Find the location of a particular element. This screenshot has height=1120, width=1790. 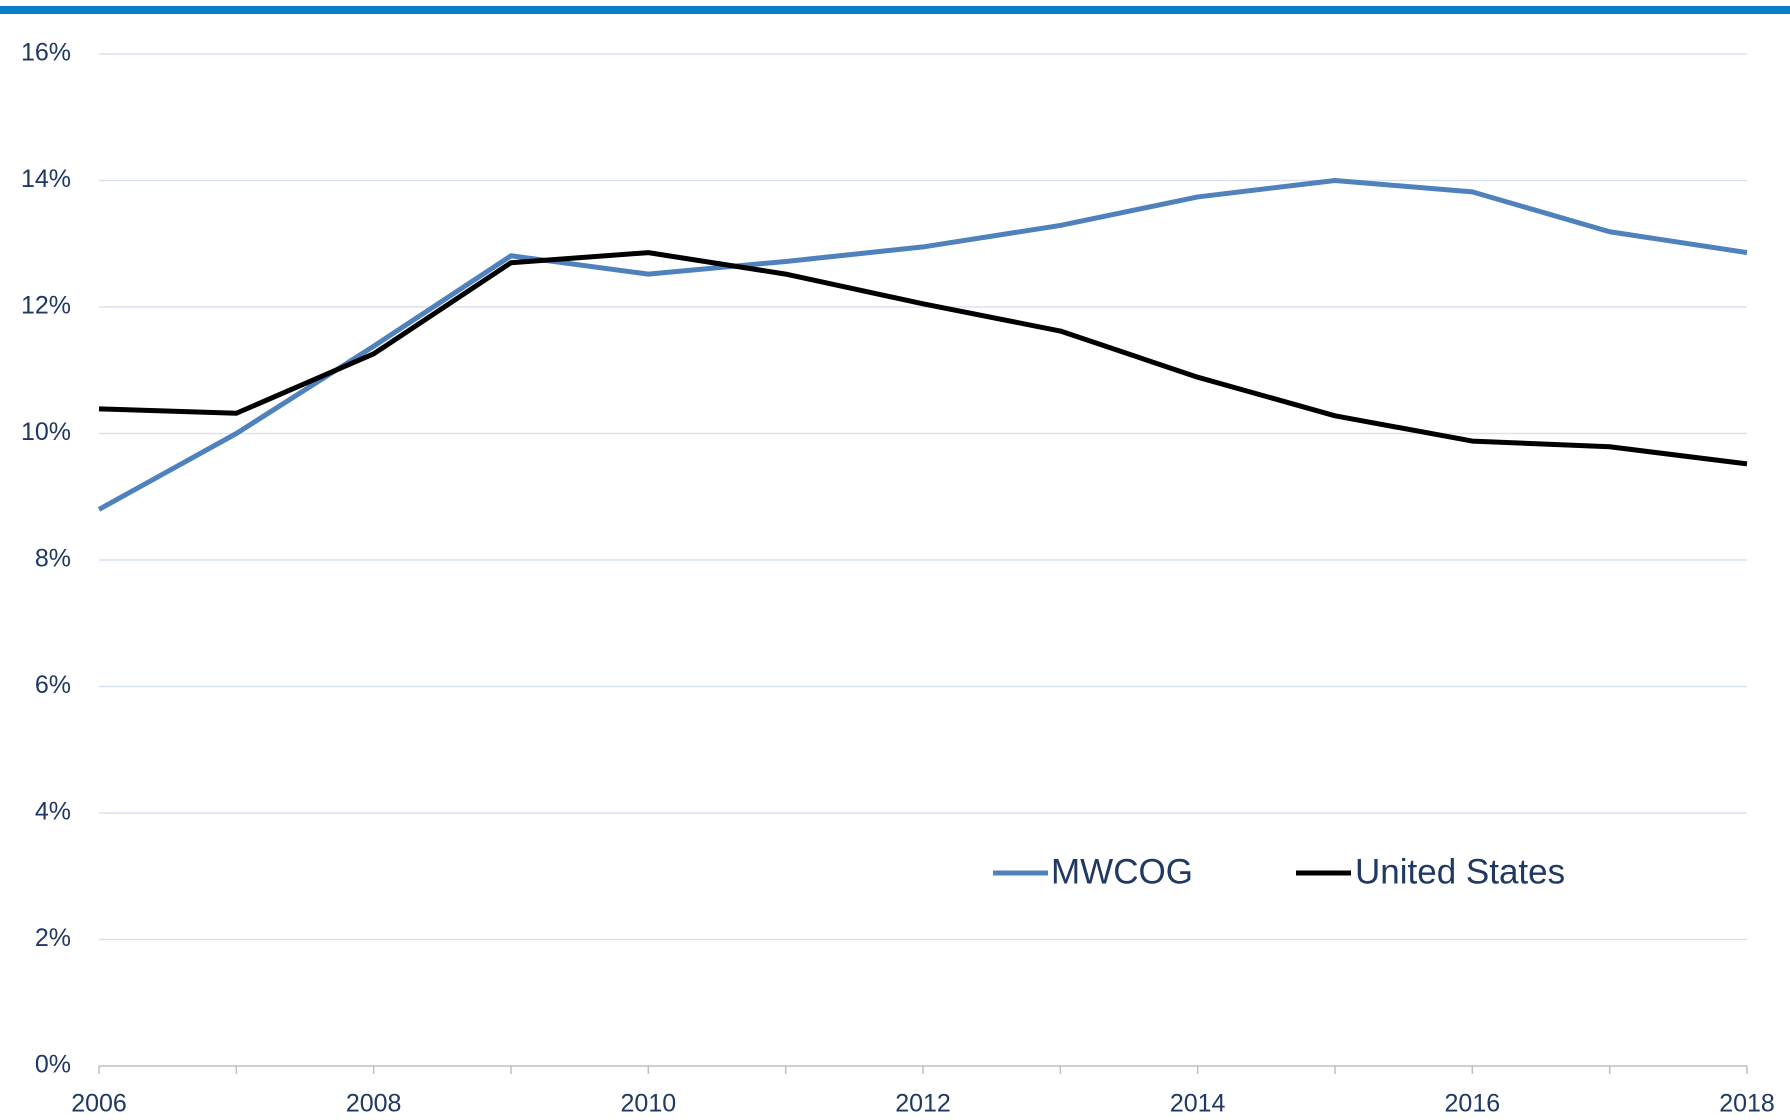

y-tick-label: 12% is located at coordinates (46, 306).